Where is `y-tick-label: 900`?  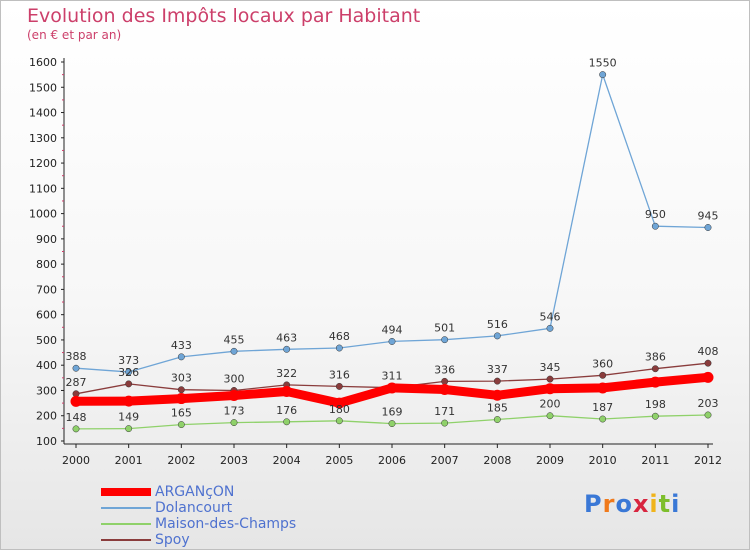
y-tick-label: 900 is located at coordinates (46, 239).